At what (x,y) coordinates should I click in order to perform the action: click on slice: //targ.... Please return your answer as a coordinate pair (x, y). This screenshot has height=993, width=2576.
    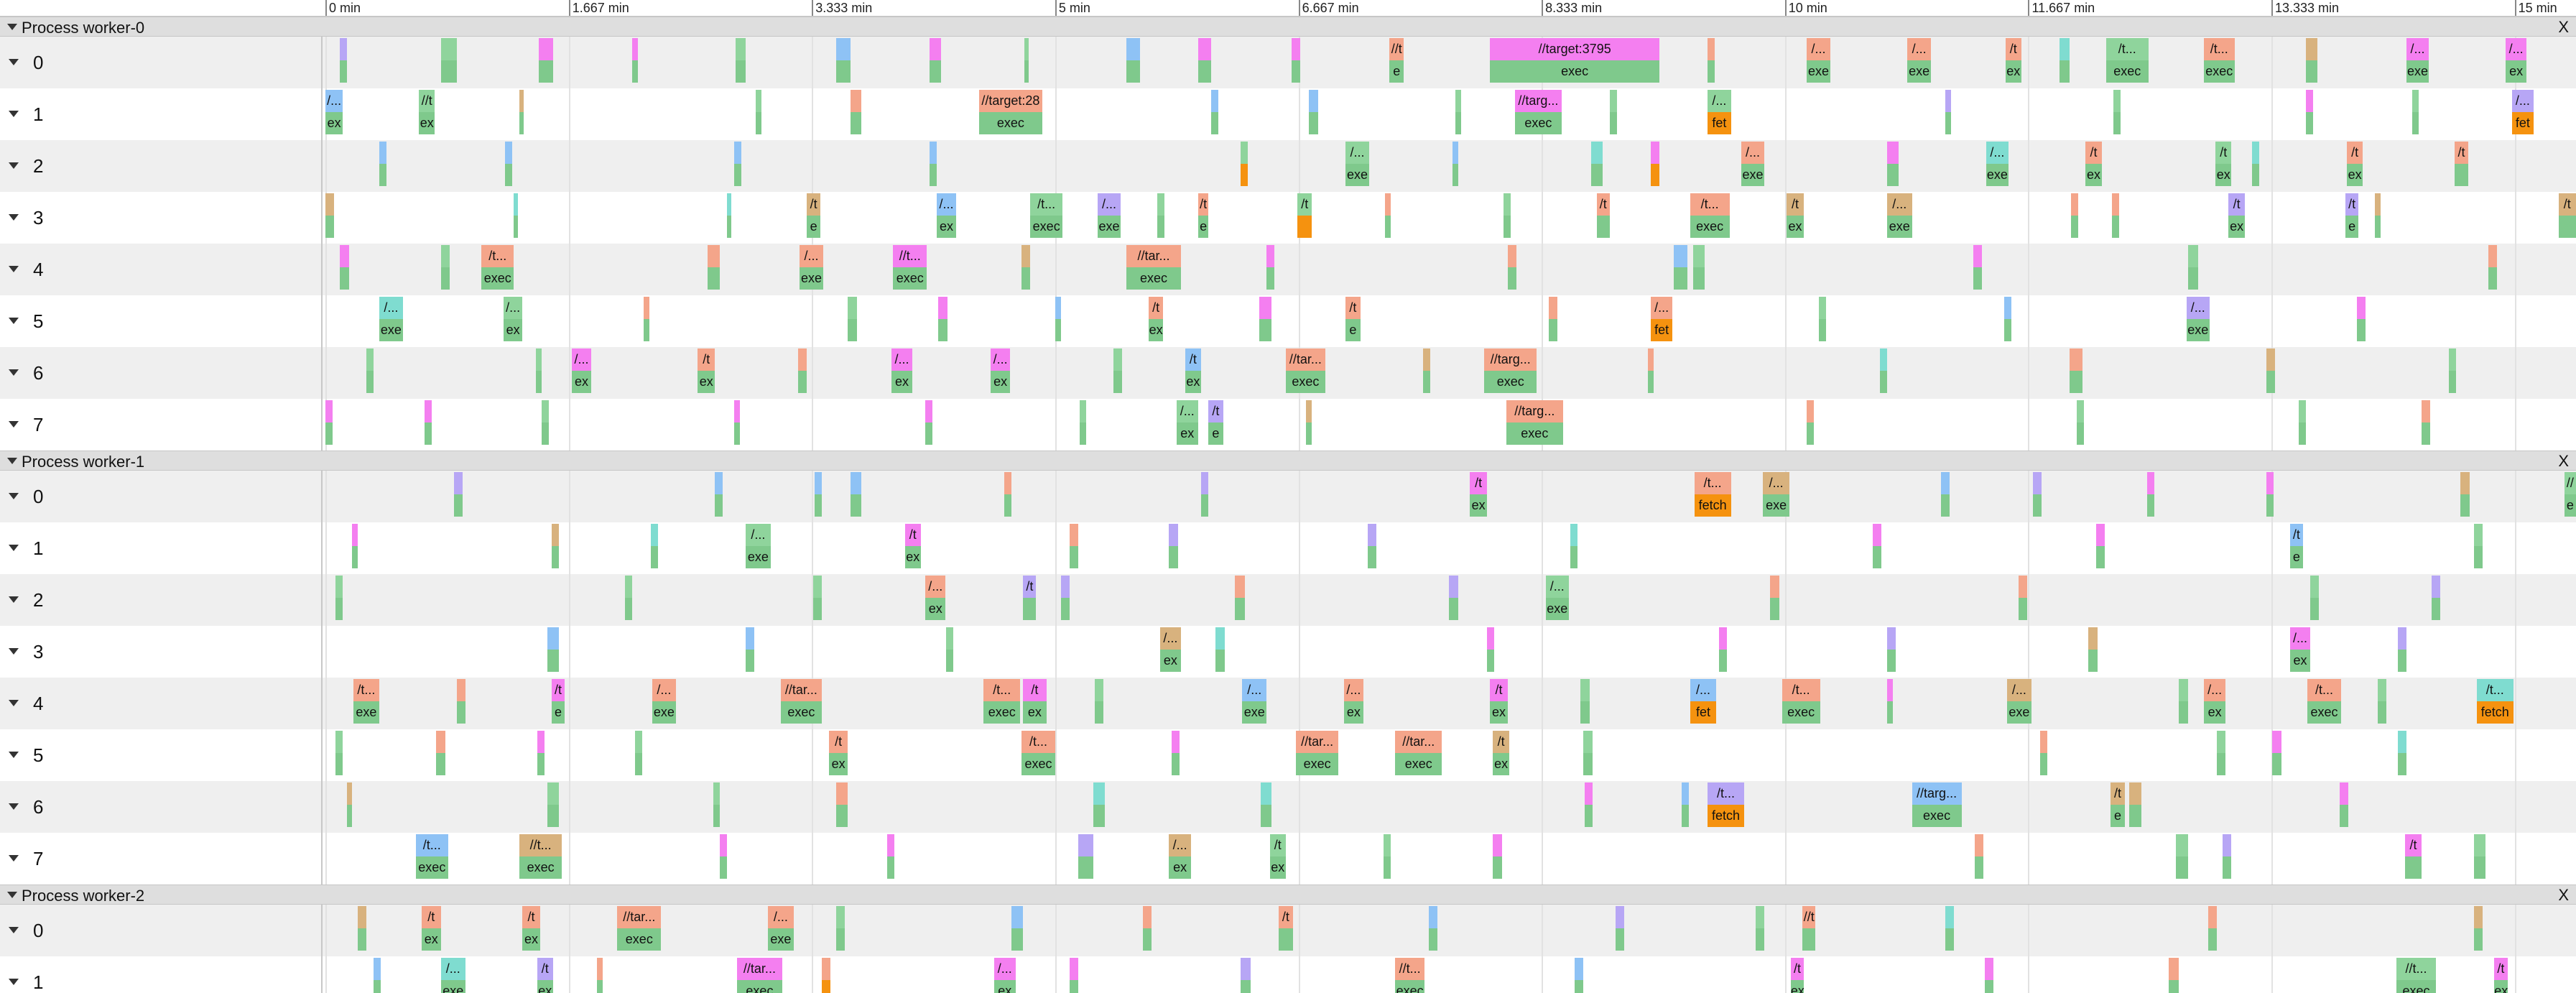
    Looking at the image, I should click on (1937, 793).